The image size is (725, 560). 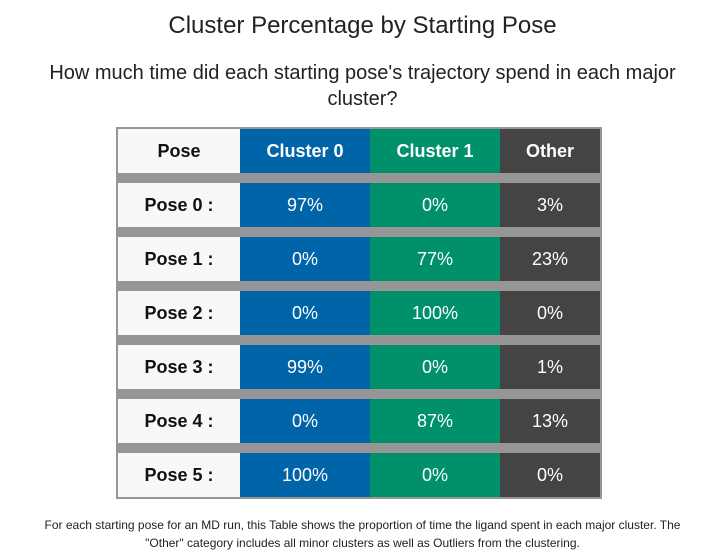 I want to click on header-pose: Pose, so click(x=179, y=151).